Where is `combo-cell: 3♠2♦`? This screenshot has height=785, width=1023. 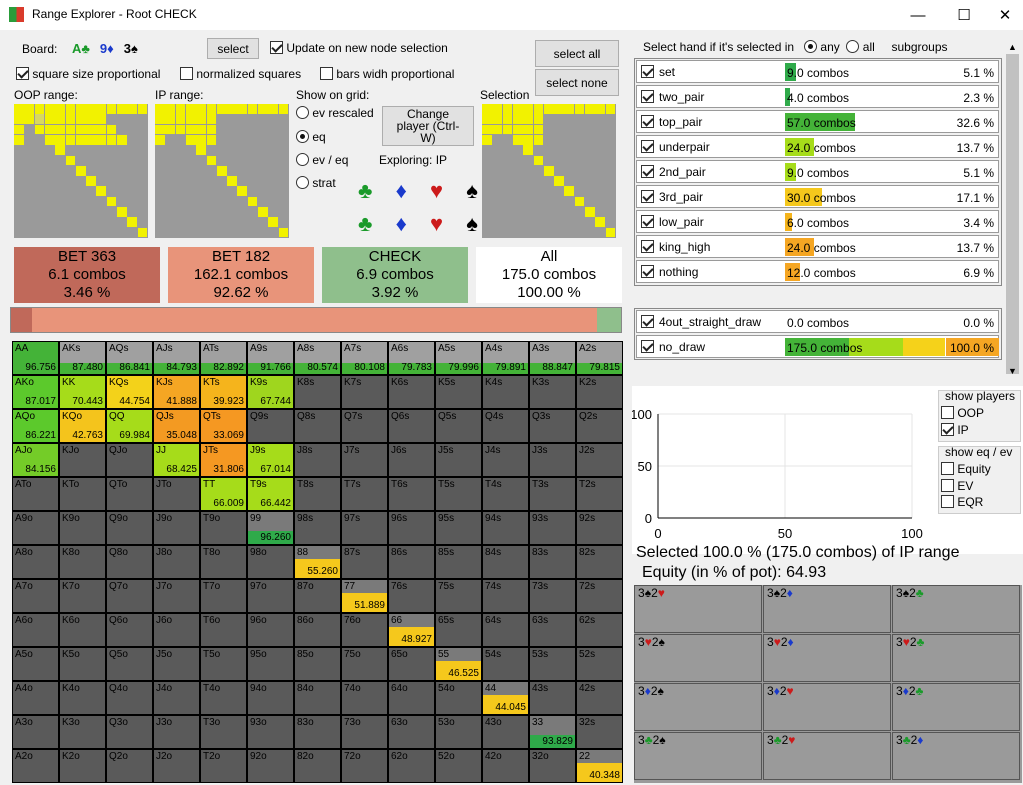 combo-cell: 3♠2♦ is located at coordinates (827, 609).